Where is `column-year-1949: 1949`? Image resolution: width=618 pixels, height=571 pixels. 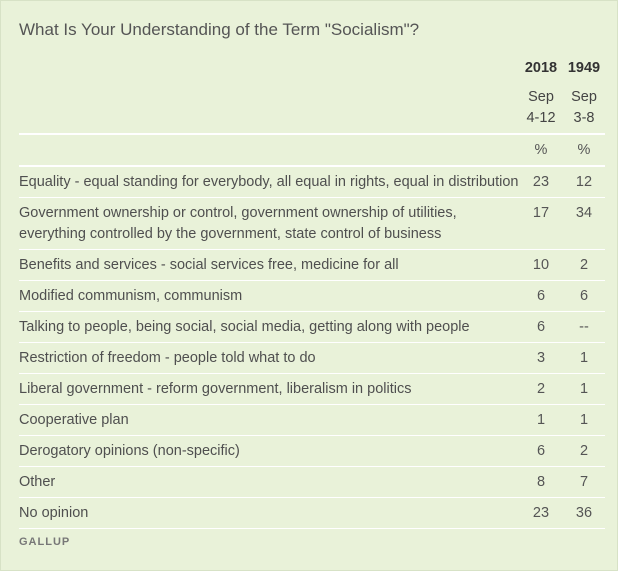 column-year-1949: 1949 is located at coordinates (584, 68).